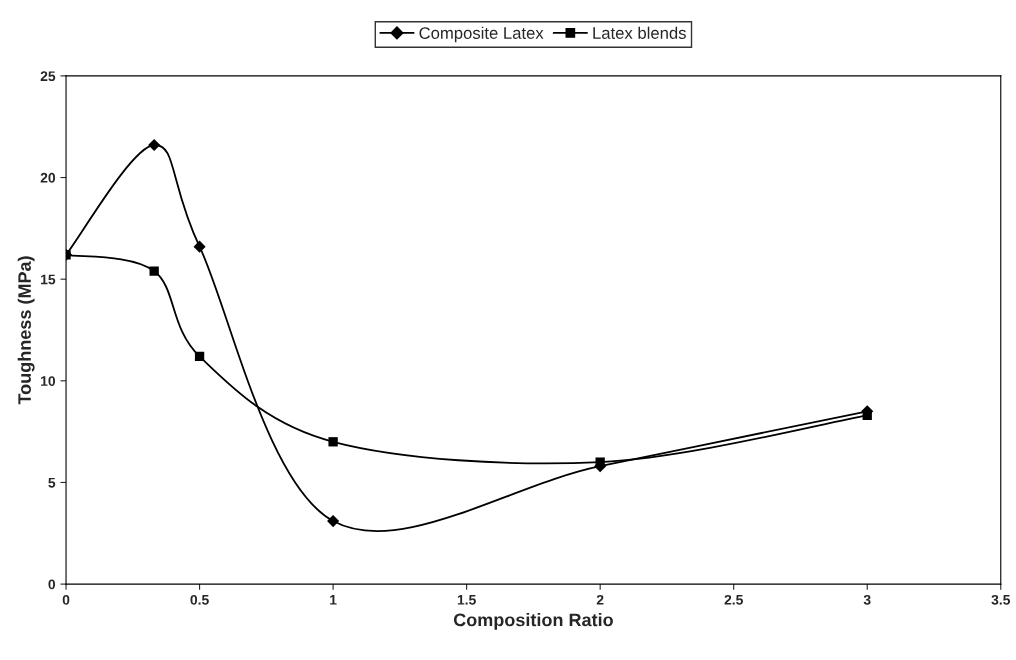  Describe the element at coordinates (48, 279) in the screenshot. I see `y-tick-label: 15` at that location.